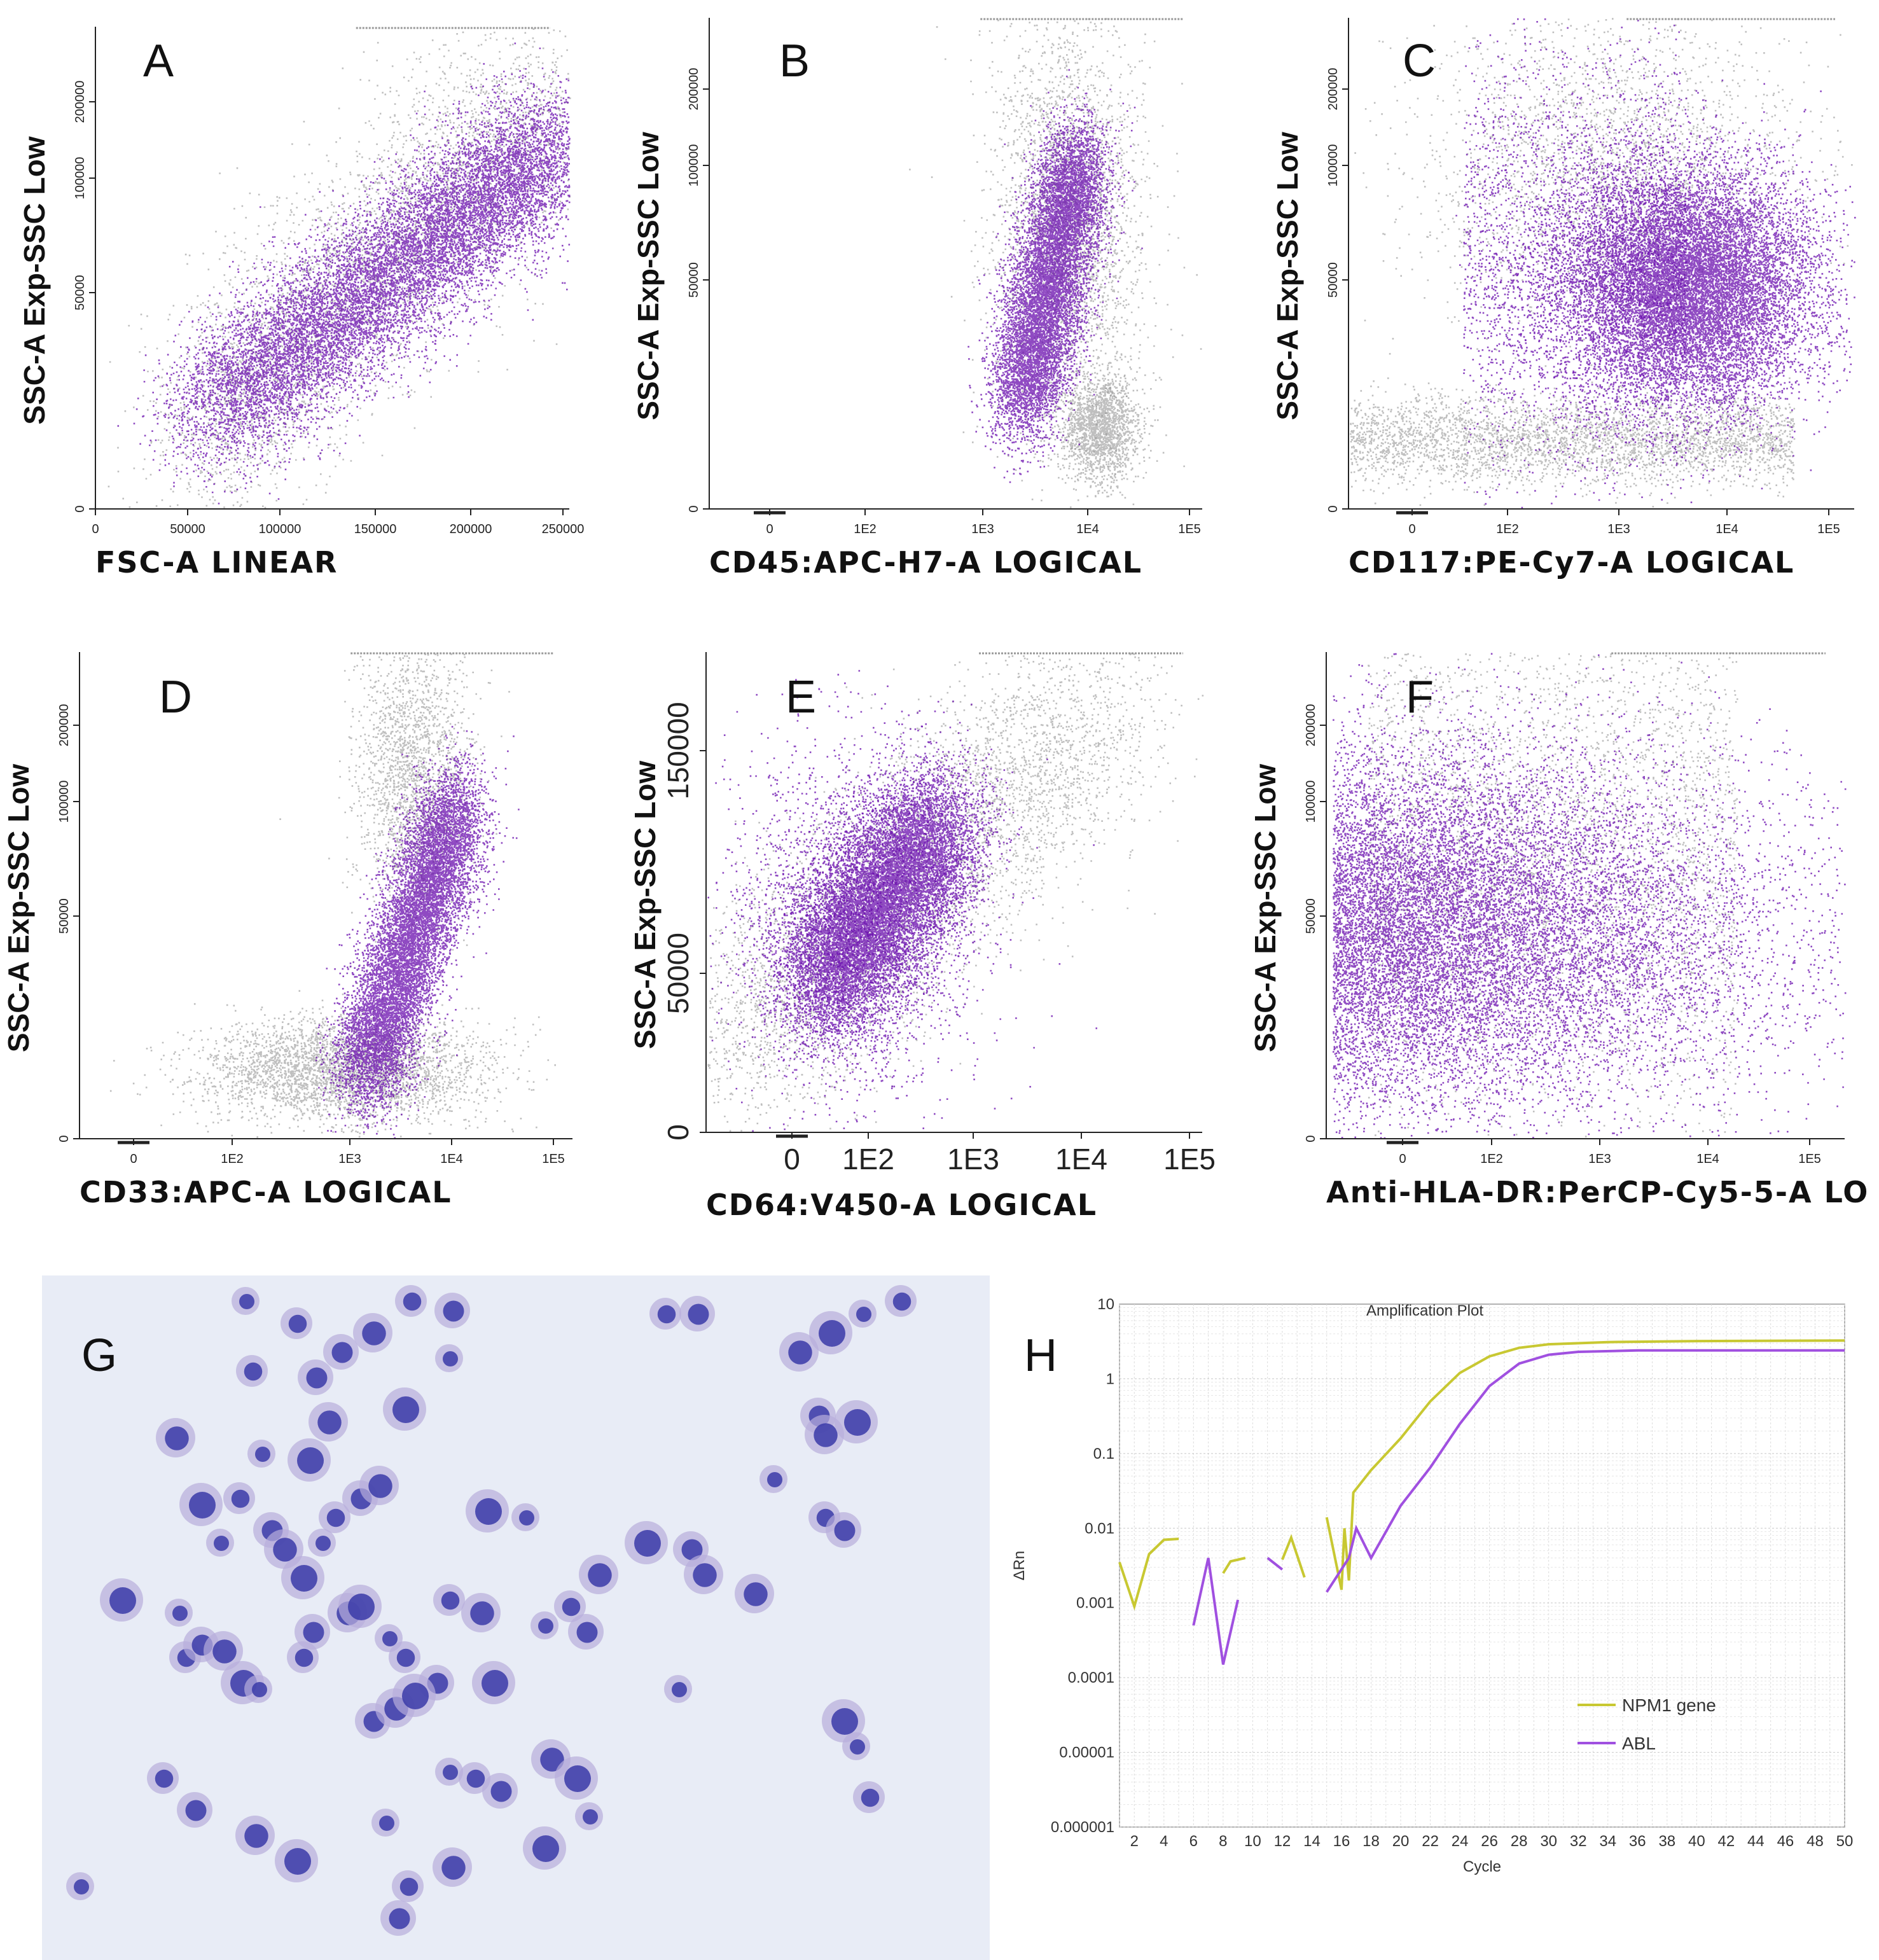 Image resolution: width=1879 pixels, height=1960 pixels. What do you see at coordinates (1371, 1842) in the screenshot?
I see `x-tick-label: 18` at bounding box center [1371, 1842].